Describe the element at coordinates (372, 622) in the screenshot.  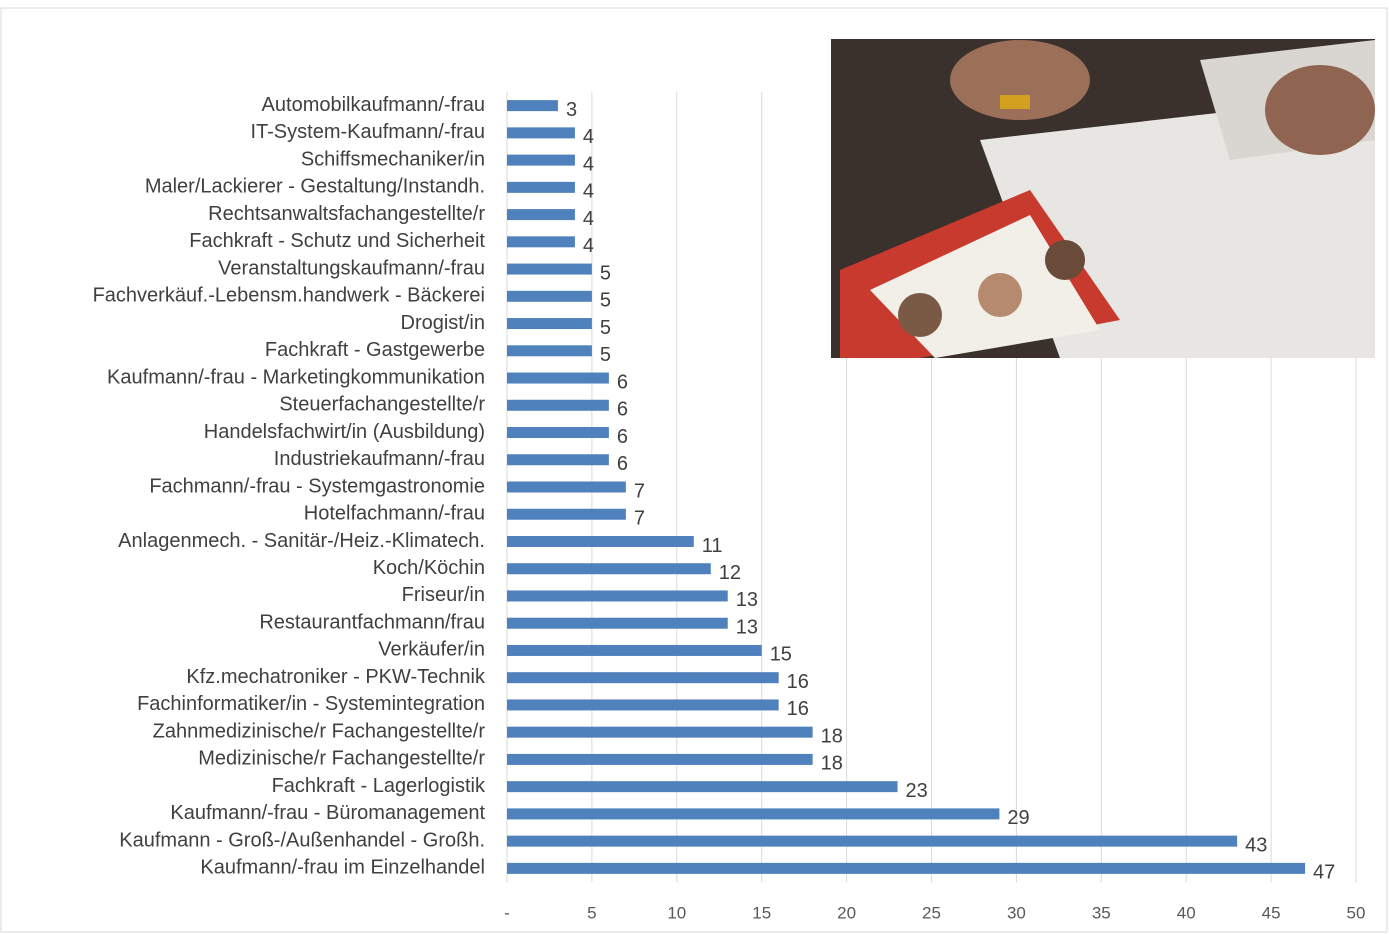
I see `y-tick-label: Restaurantfachmann/frau` at that location.